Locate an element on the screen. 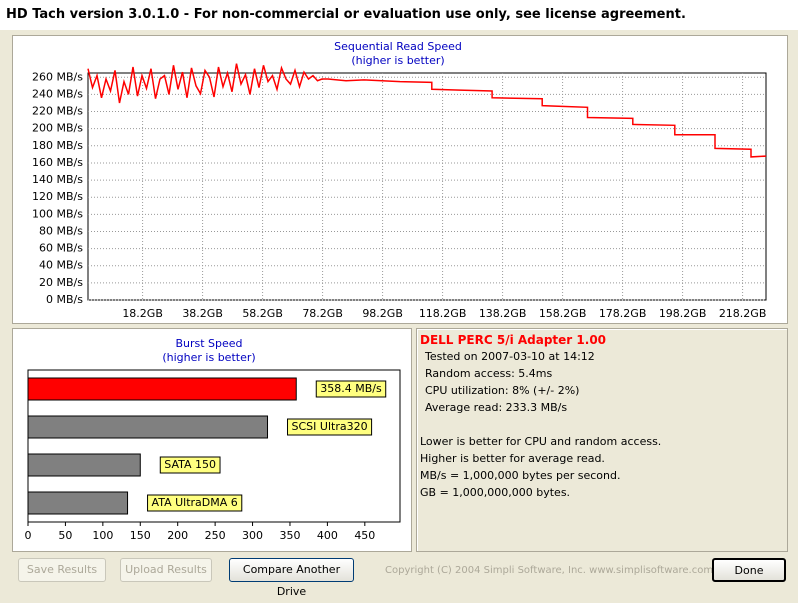  x-tick-label: 178.2GB is located at coordinates (623, 313).